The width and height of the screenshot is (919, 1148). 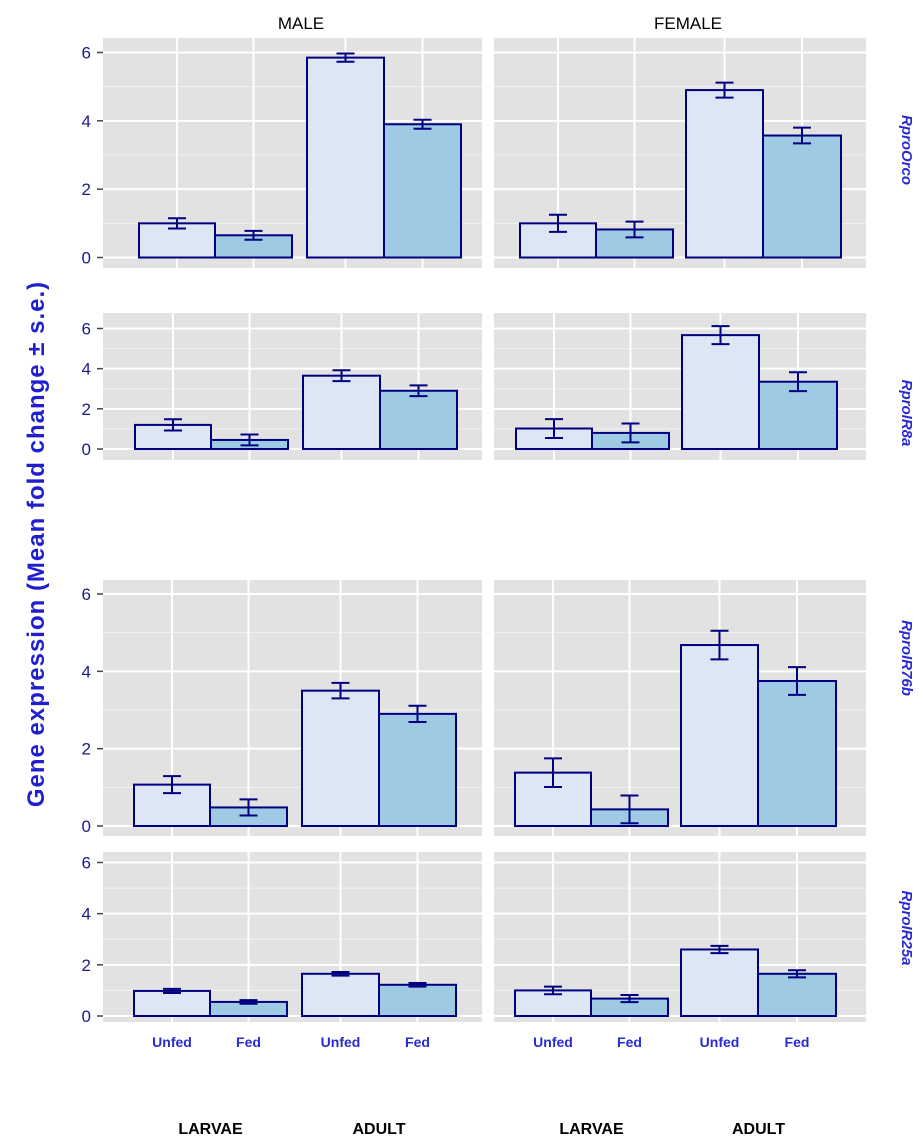 What do you see at coordinates (906, 413) in the screenshot?
I see `gene-label-ir8a: RproIR8a` at bounding box center [906, 413].